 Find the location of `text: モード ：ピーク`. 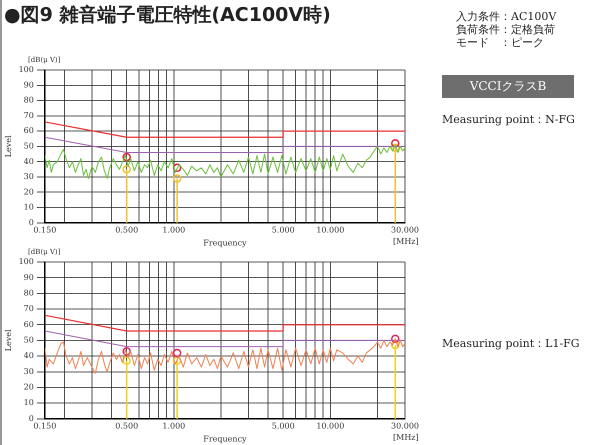

text: モード ：ピーク is located at coordinates (500, 42).